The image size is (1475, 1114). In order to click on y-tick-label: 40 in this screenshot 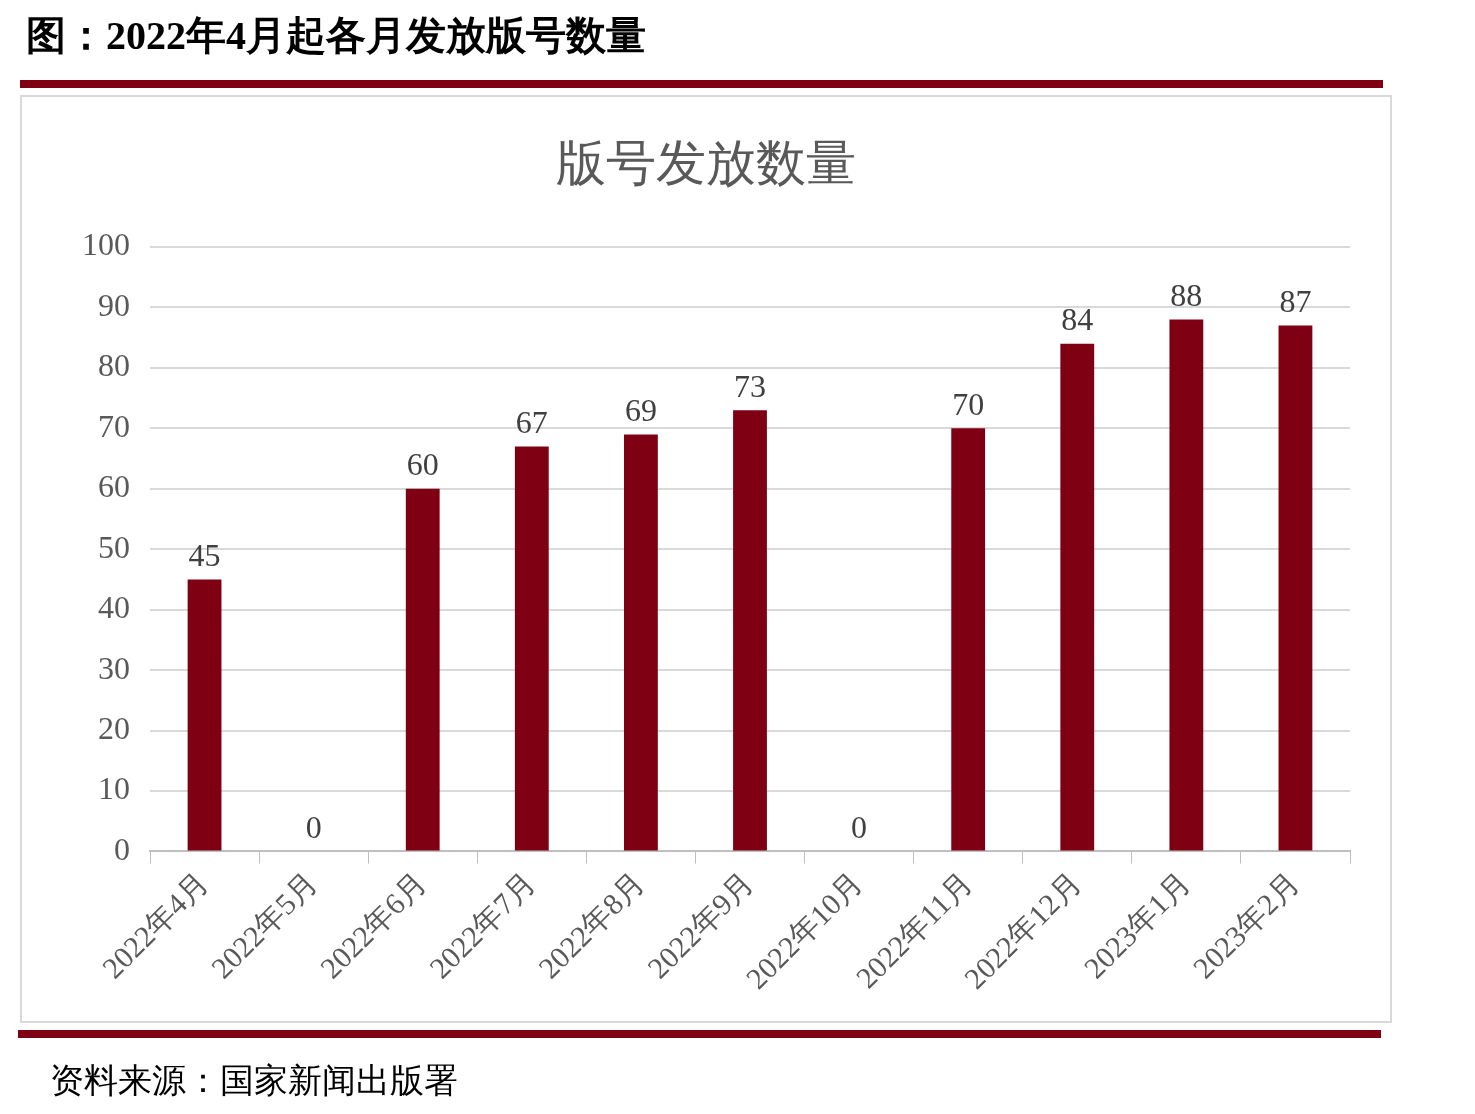, I will do `click(114, 607)`.